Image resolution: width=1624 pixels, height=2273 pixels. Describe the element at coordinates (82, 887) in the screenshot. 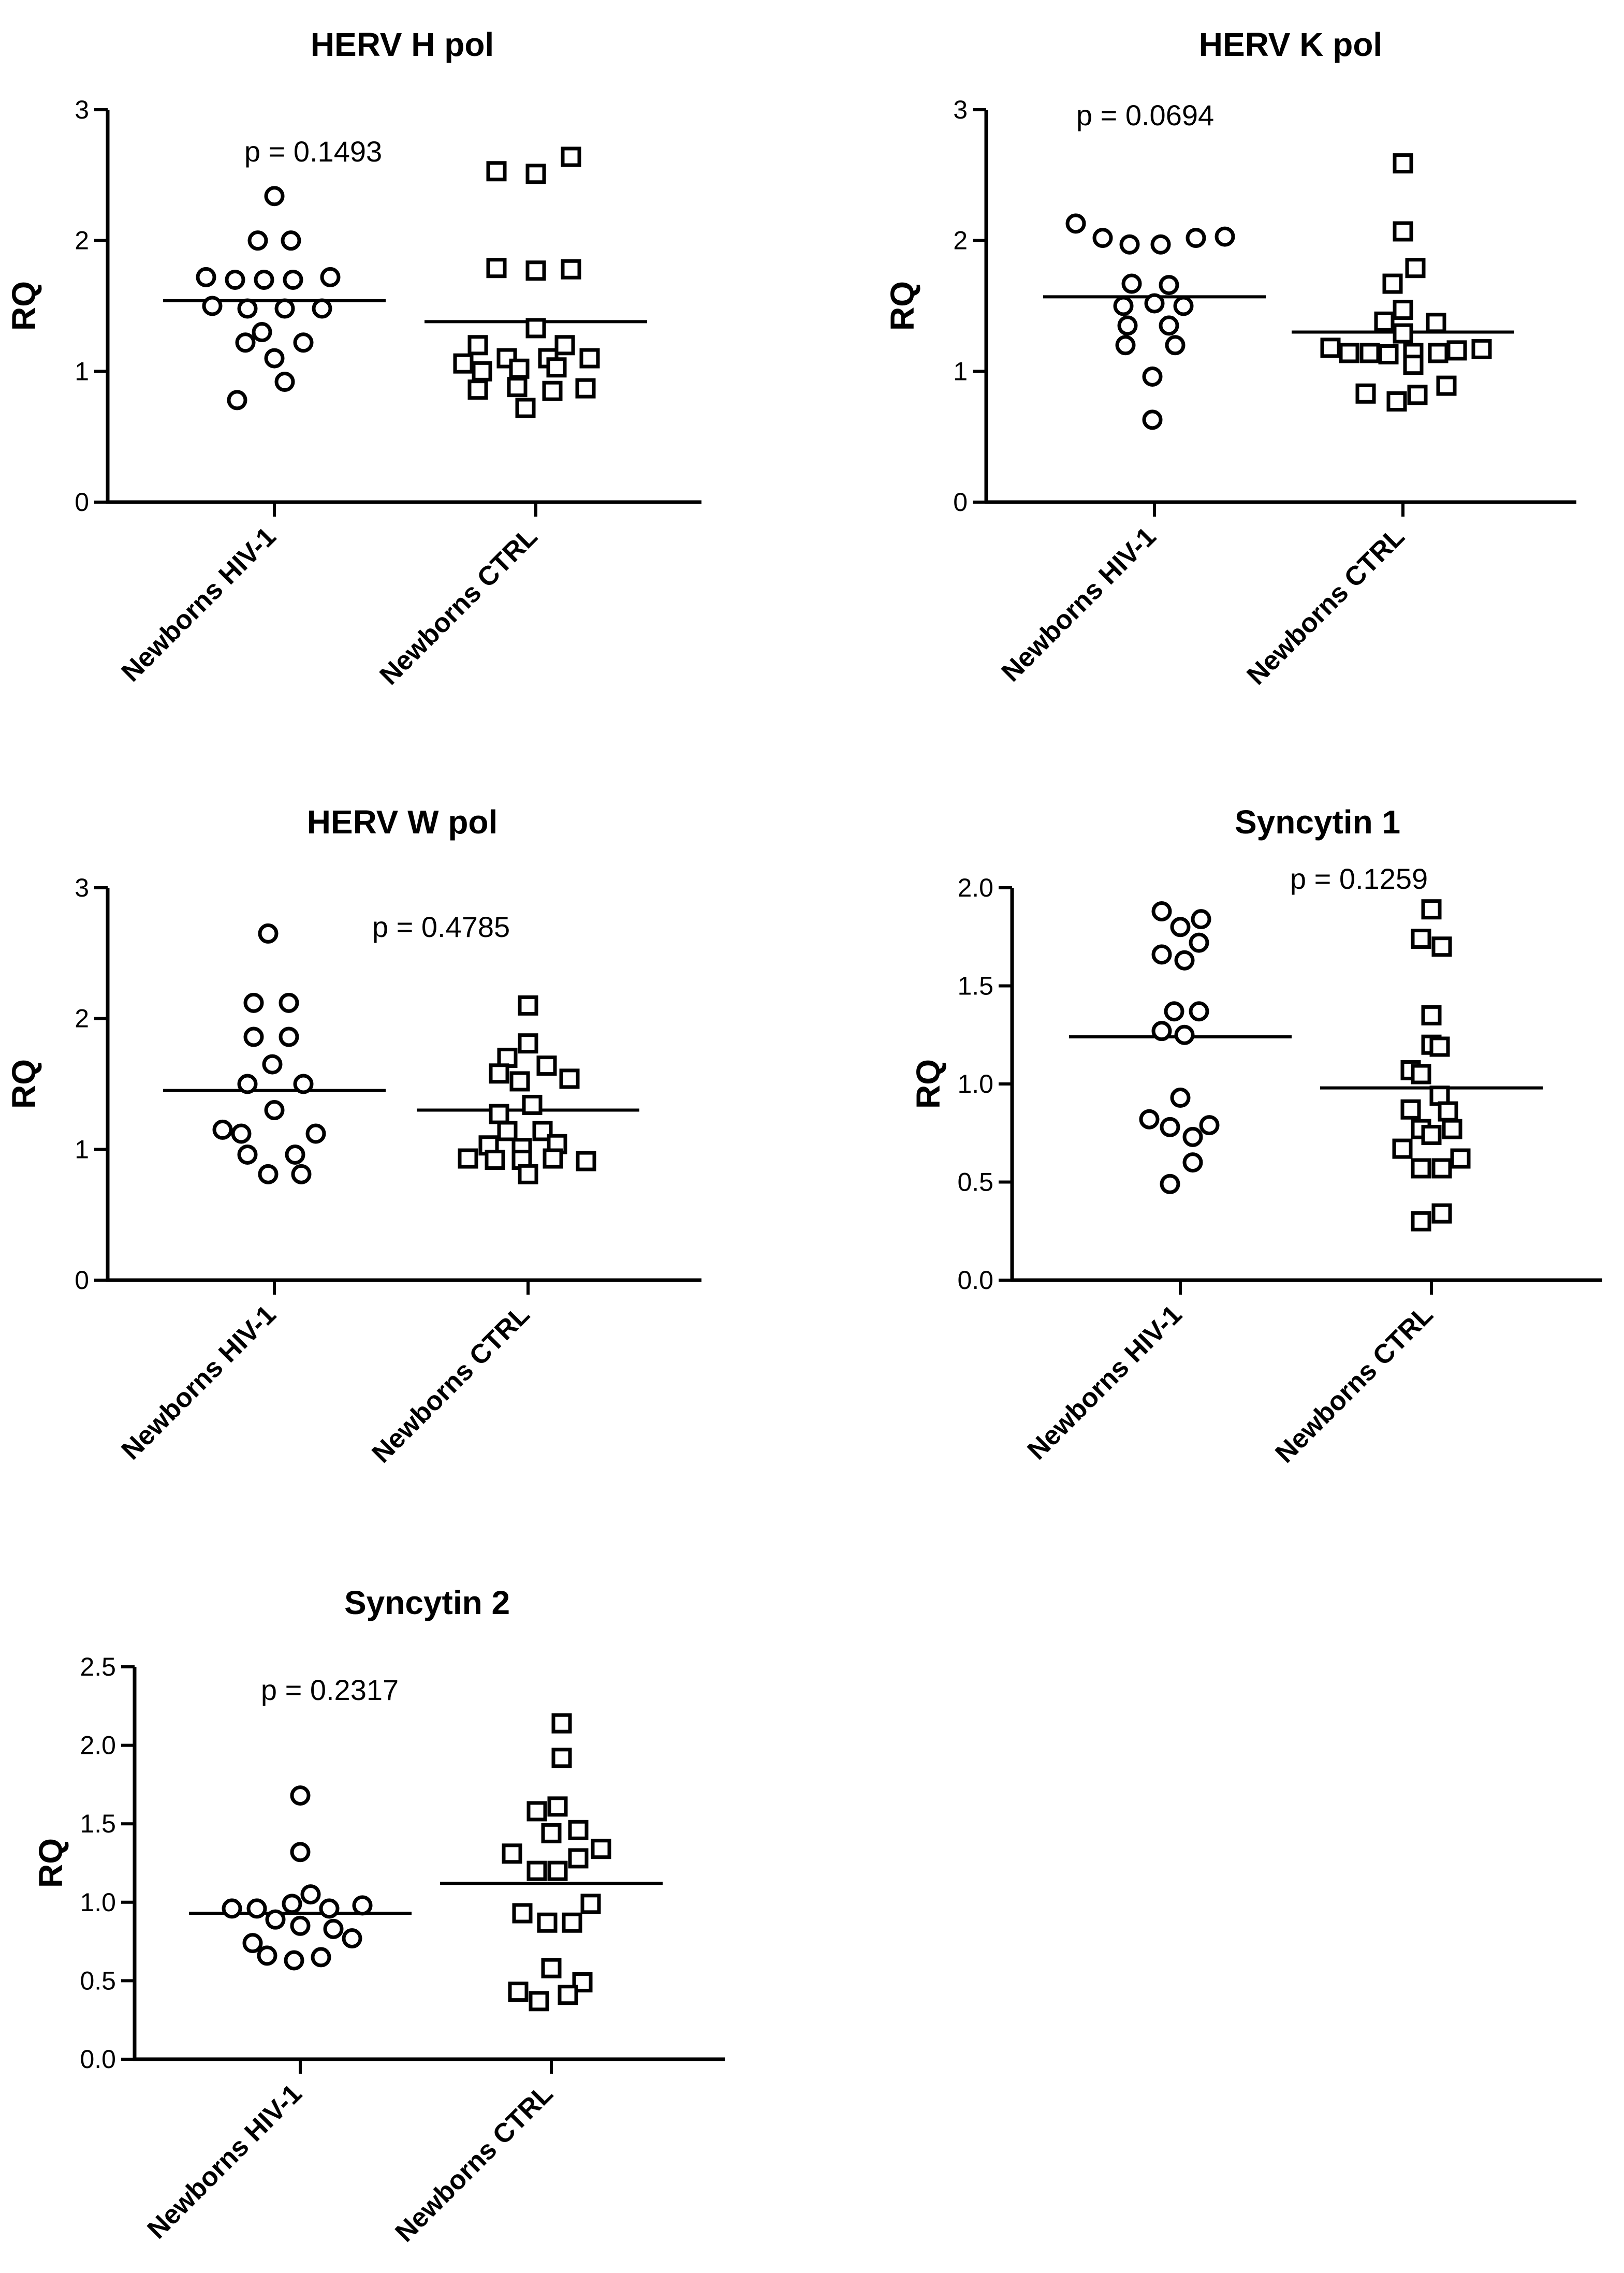

I see `y-tick-label: 3` at that location.